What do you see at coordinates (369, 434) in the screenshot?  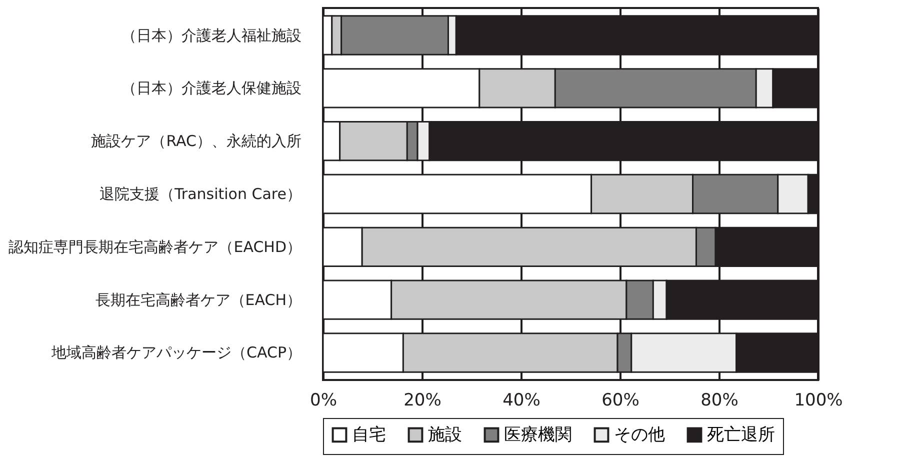 I see `legend-label: 自宅` at bounding box center [369, 434].